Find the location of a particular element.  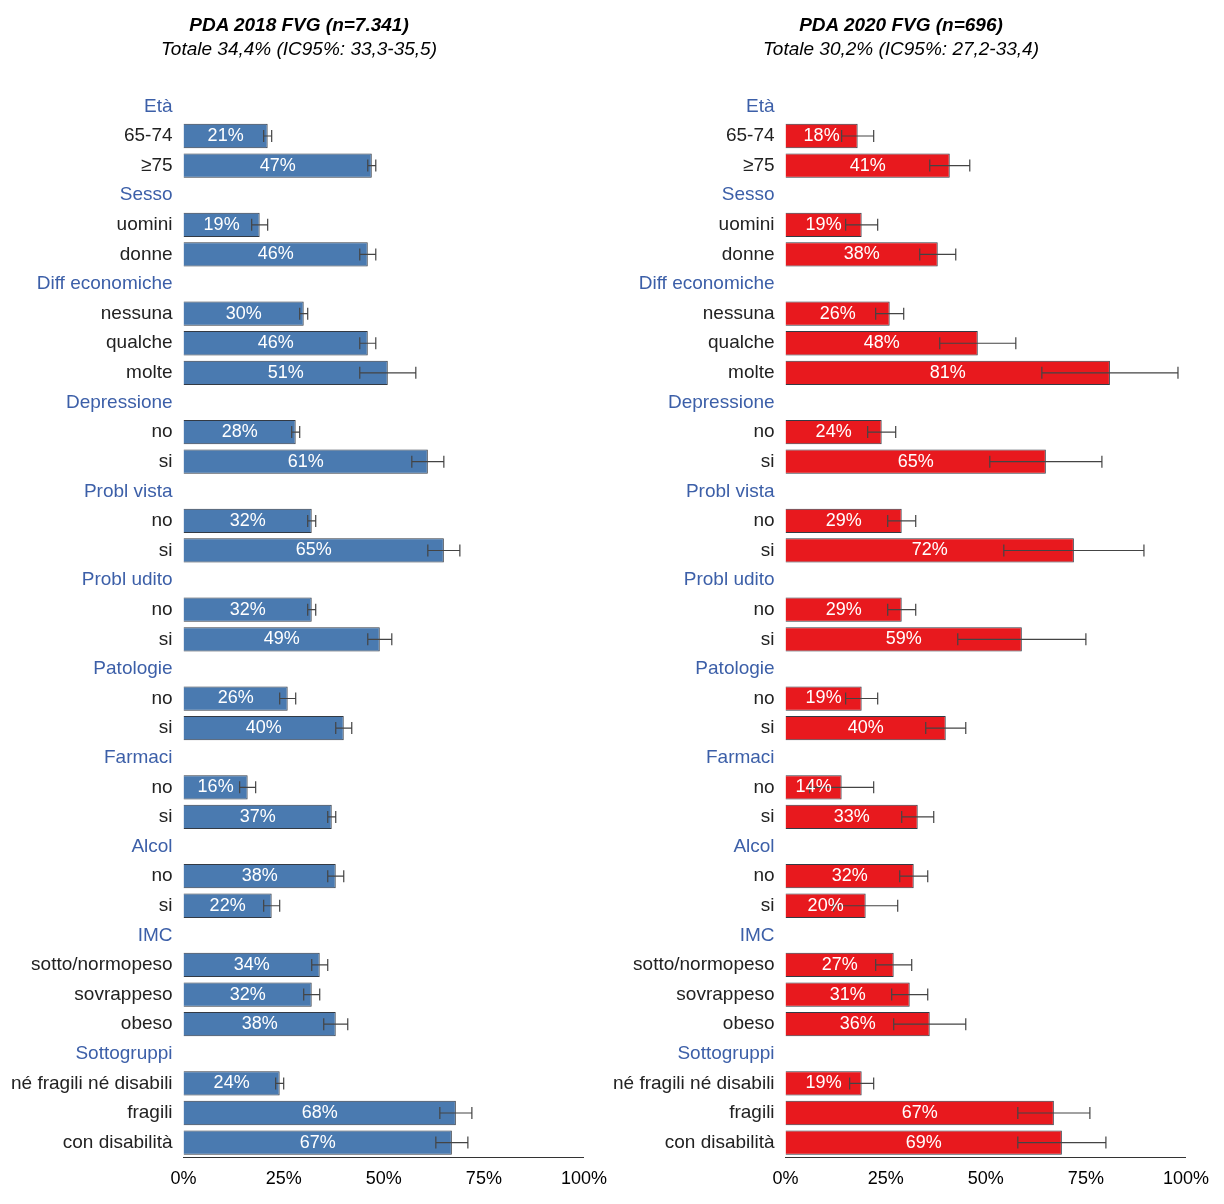

y-tick-label: Probl udito is located at coordinates (729, 579).